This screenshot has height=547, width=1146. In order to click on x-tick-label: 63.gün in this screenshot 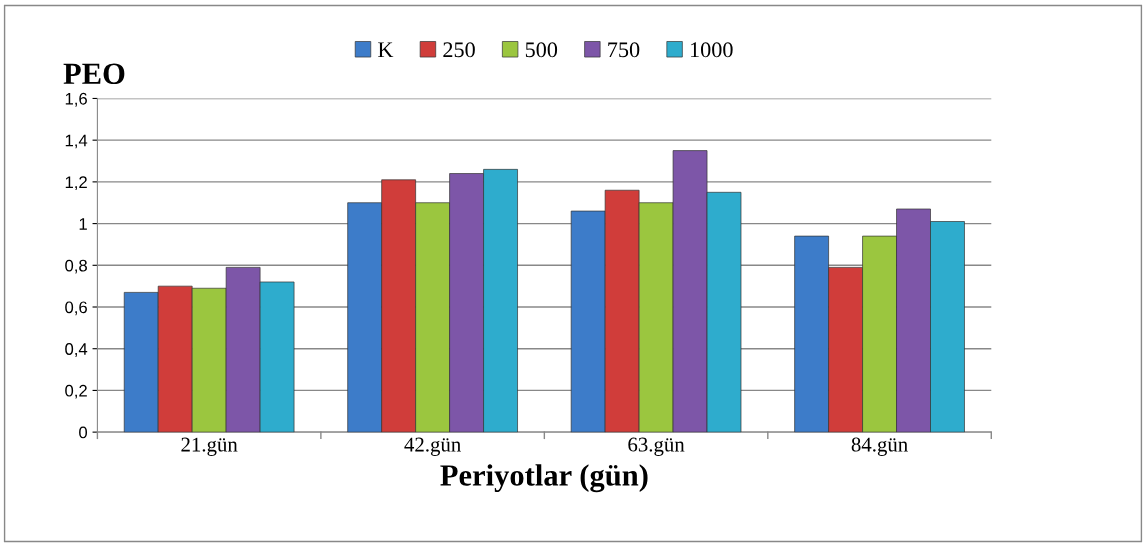, I will do `click(656, 446)`.